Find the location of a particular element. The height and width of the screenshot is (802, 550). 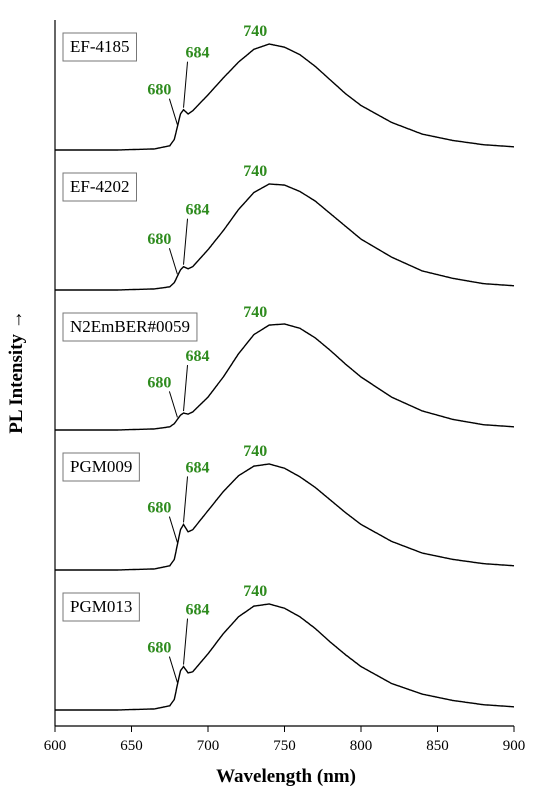

spectrum-panel: N2EmBER#0059 680 684 740 is located at coordinates (284, 367).